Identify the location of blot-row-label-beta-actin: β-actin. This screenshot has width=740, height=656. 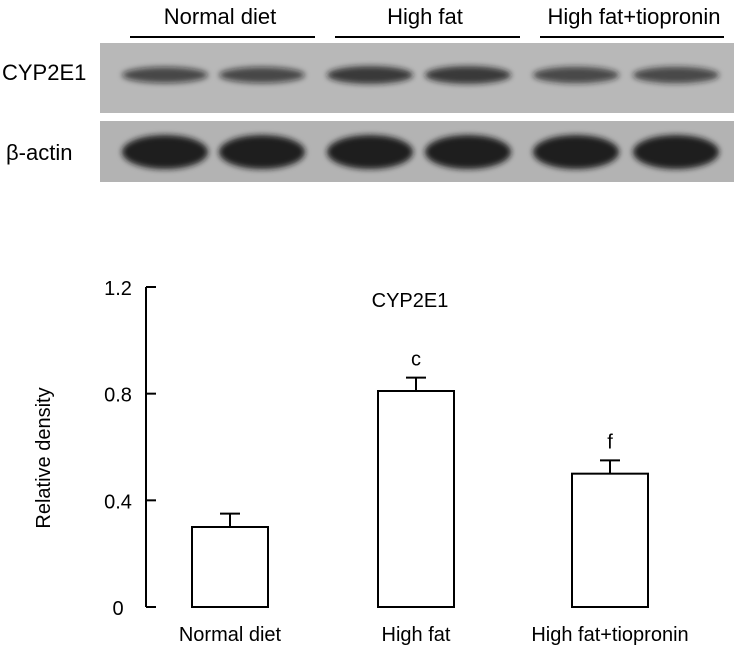
(39, 152).